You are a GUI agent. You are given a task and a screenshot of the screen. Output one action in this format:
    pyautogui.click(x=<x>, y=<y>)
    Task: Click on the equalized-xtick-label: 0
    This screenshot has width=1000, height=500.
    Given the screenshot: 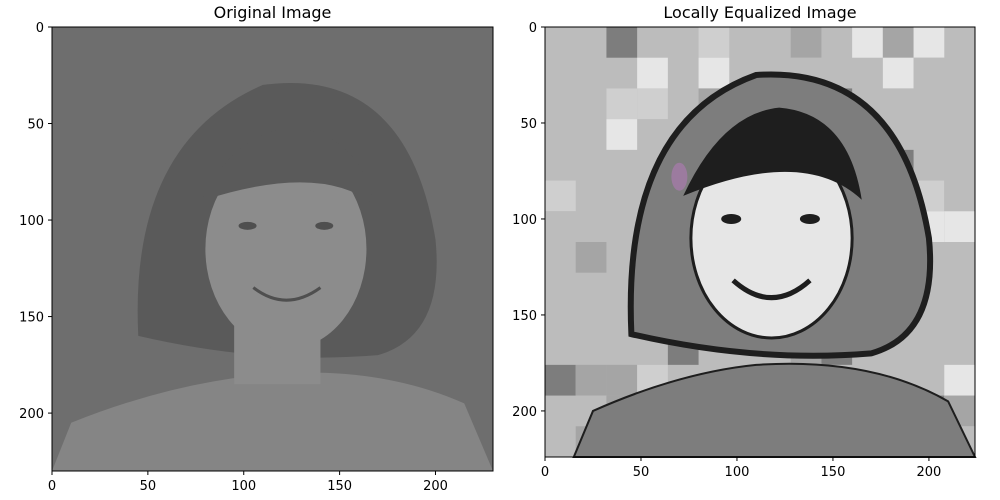 What is the action you would take?
    pyautogui.click(x=545, y=472)
    